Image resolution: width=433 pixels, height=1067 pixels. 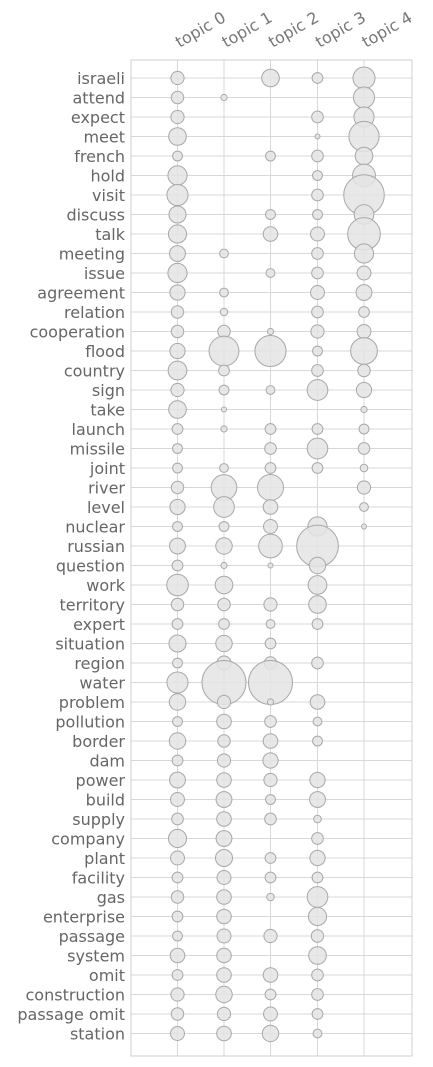 What do you see at coordinates (94, 371) in the screenshot?
I see `word-label: country` at bounding box center [94, 371].